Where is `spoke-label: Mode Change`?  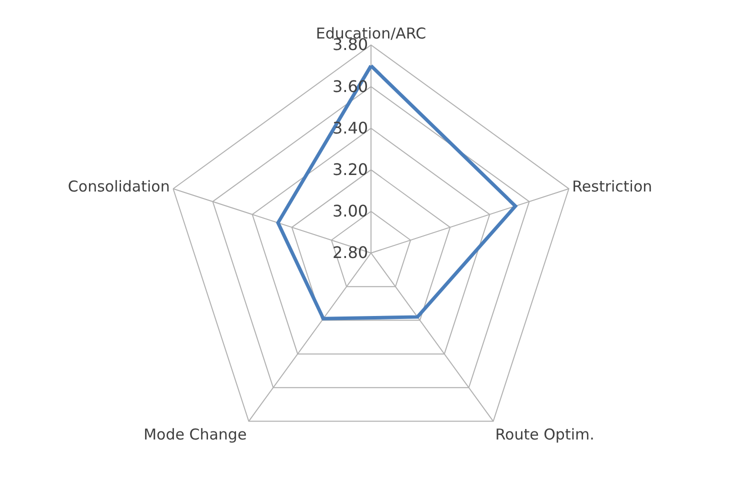 spoke-label: Mode Change is located at coordinates (195, 434).